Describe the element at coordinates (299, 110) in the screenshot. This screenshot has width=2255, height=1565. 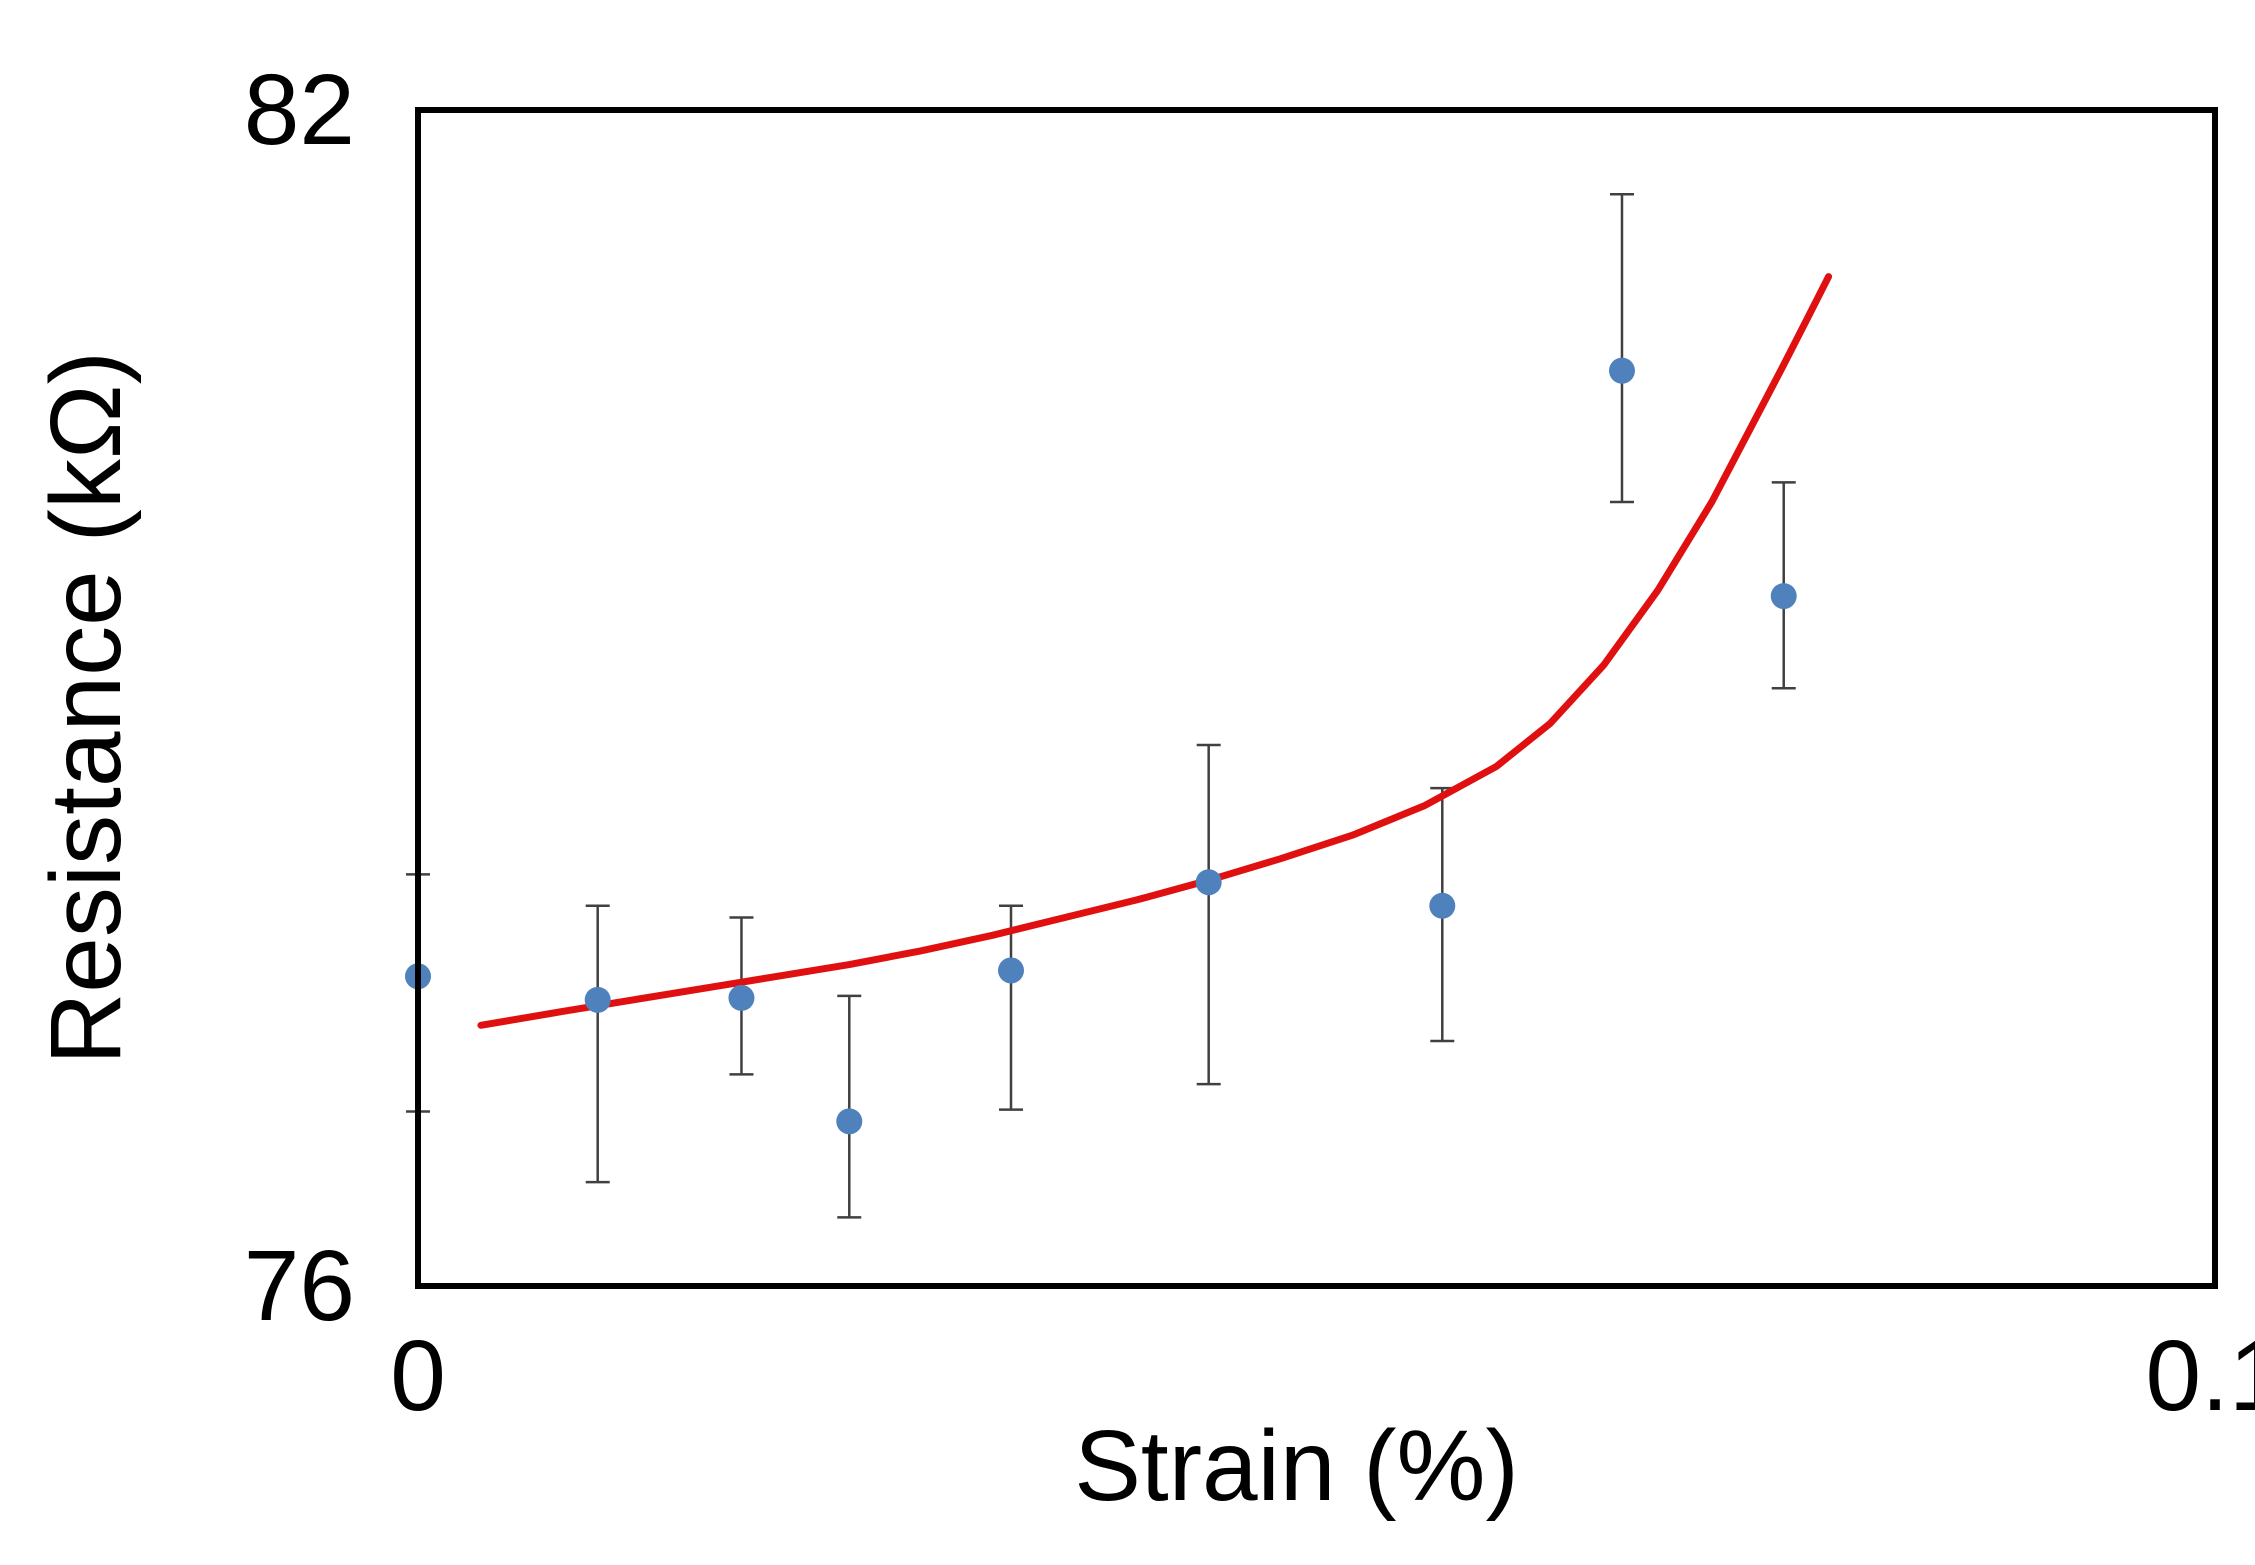
I see `y-tick-label: 82` at that location.